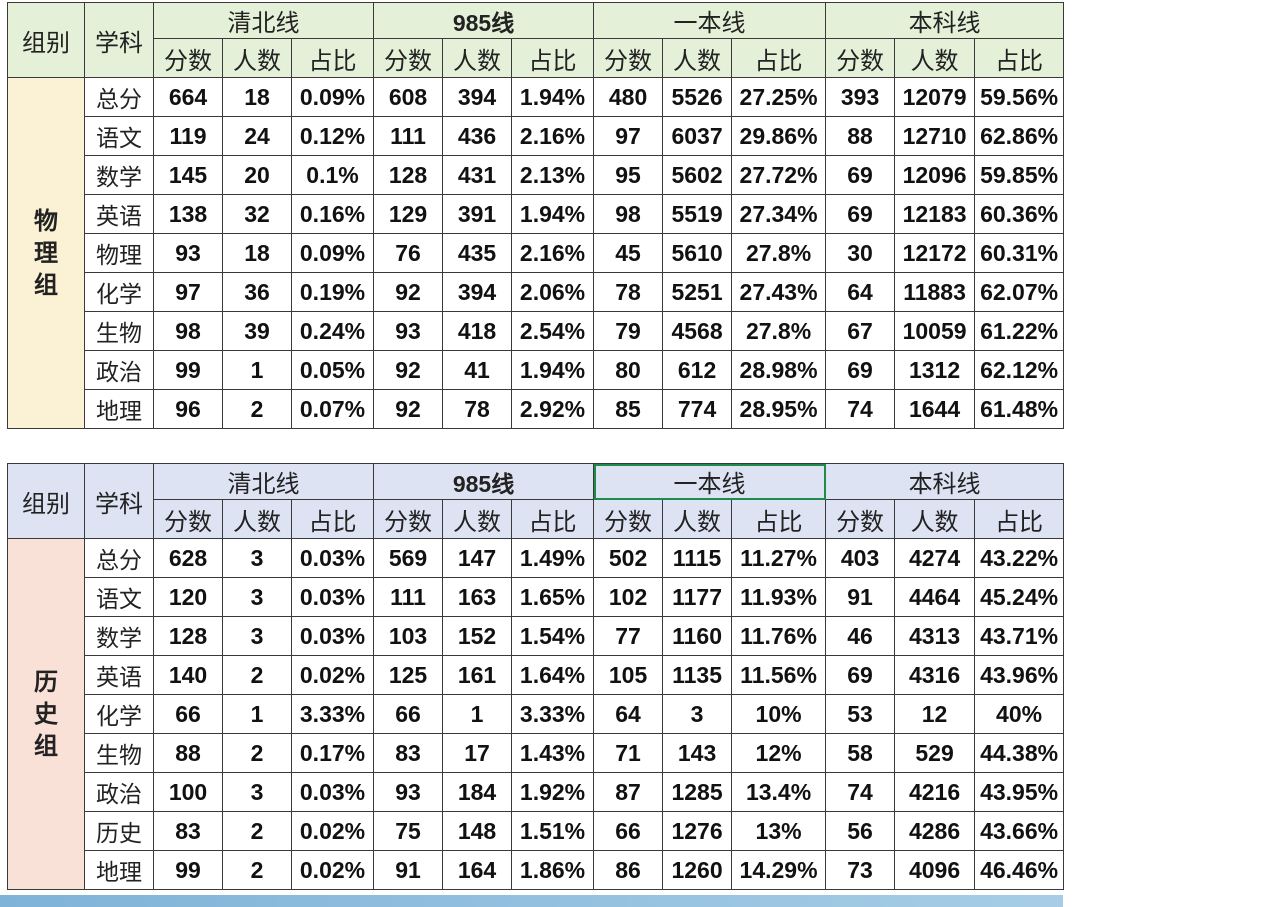 The height and width of the screenshot is (907, 1280). Describe the element at coordinates (697, 558) in the screenshot. I see `value-cell: 1115` at that location.